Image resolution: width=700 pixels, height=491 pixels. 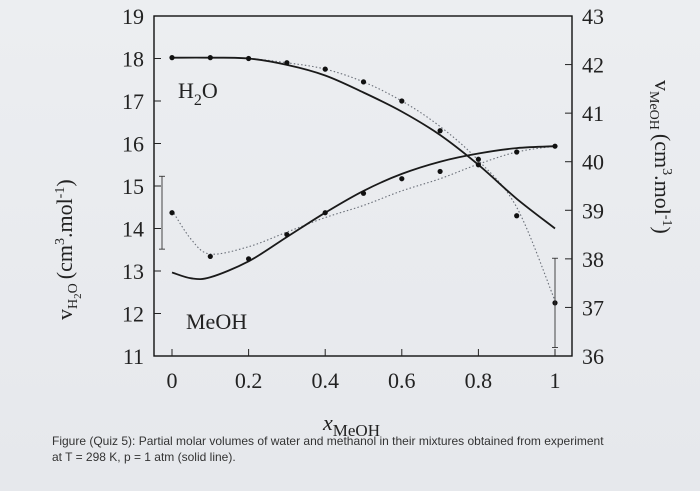 What do you see at coordinates (593, 210) in the screenshot?
I see `y-right-tick-label: 39` at bounding box center [593, 210].